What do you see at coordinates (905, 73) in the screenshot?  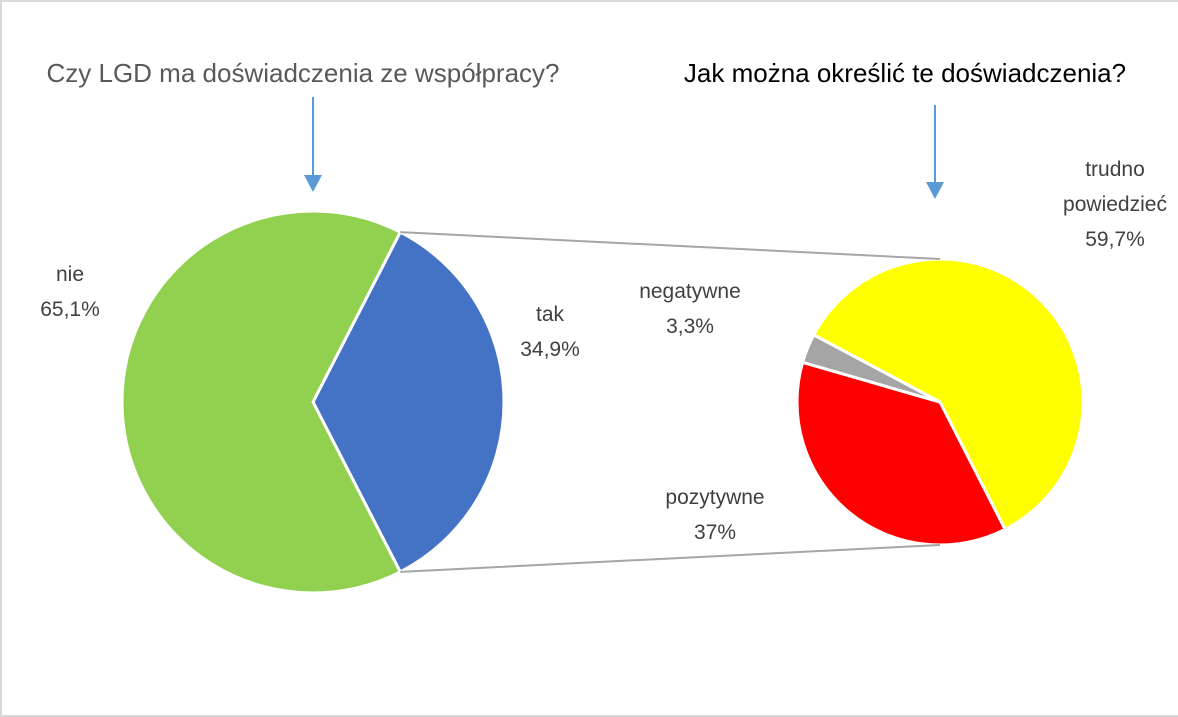 I see `chart-title: Jak można określić te doświadczenia?` at bounding box center [905, 73].